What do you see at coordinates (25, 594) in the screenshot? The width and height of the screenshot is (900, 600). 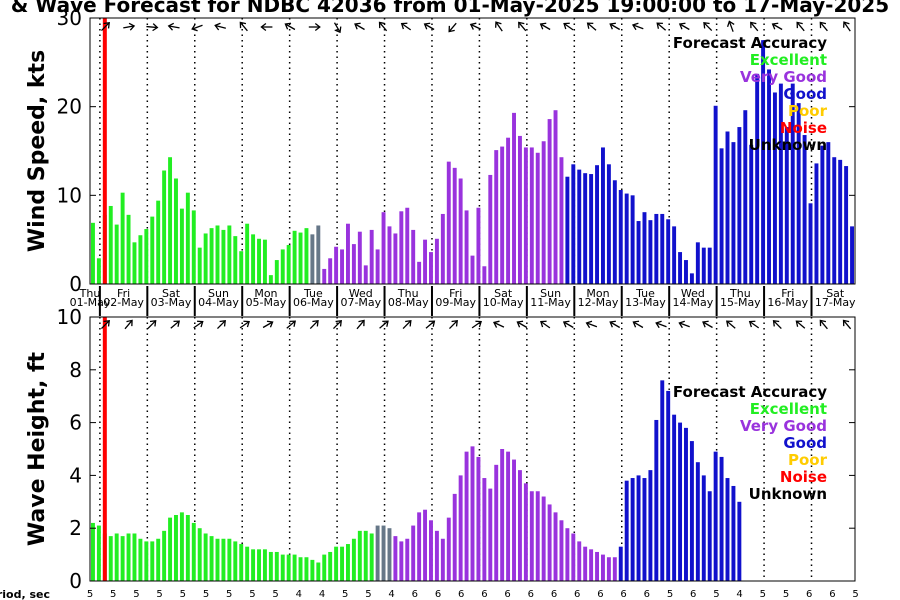 I see `period-label: Period, sec` at bounding box center [25, 594].